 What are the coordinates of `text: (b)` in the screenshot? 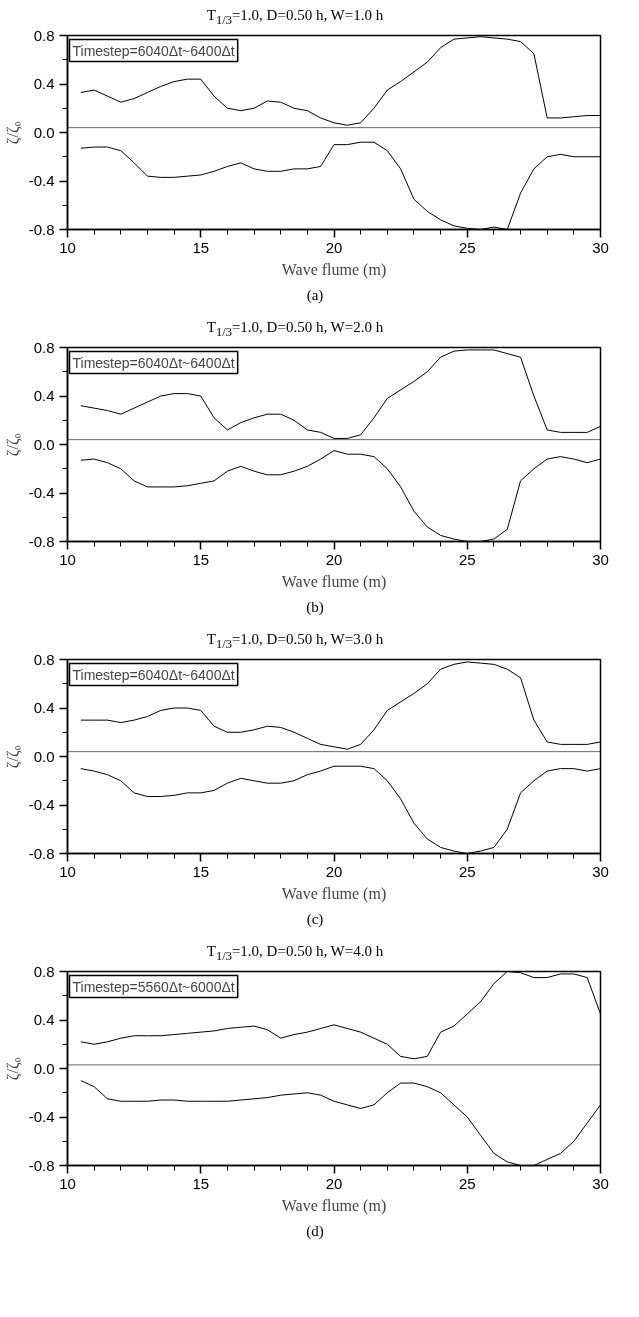 It's located at (315, 607).